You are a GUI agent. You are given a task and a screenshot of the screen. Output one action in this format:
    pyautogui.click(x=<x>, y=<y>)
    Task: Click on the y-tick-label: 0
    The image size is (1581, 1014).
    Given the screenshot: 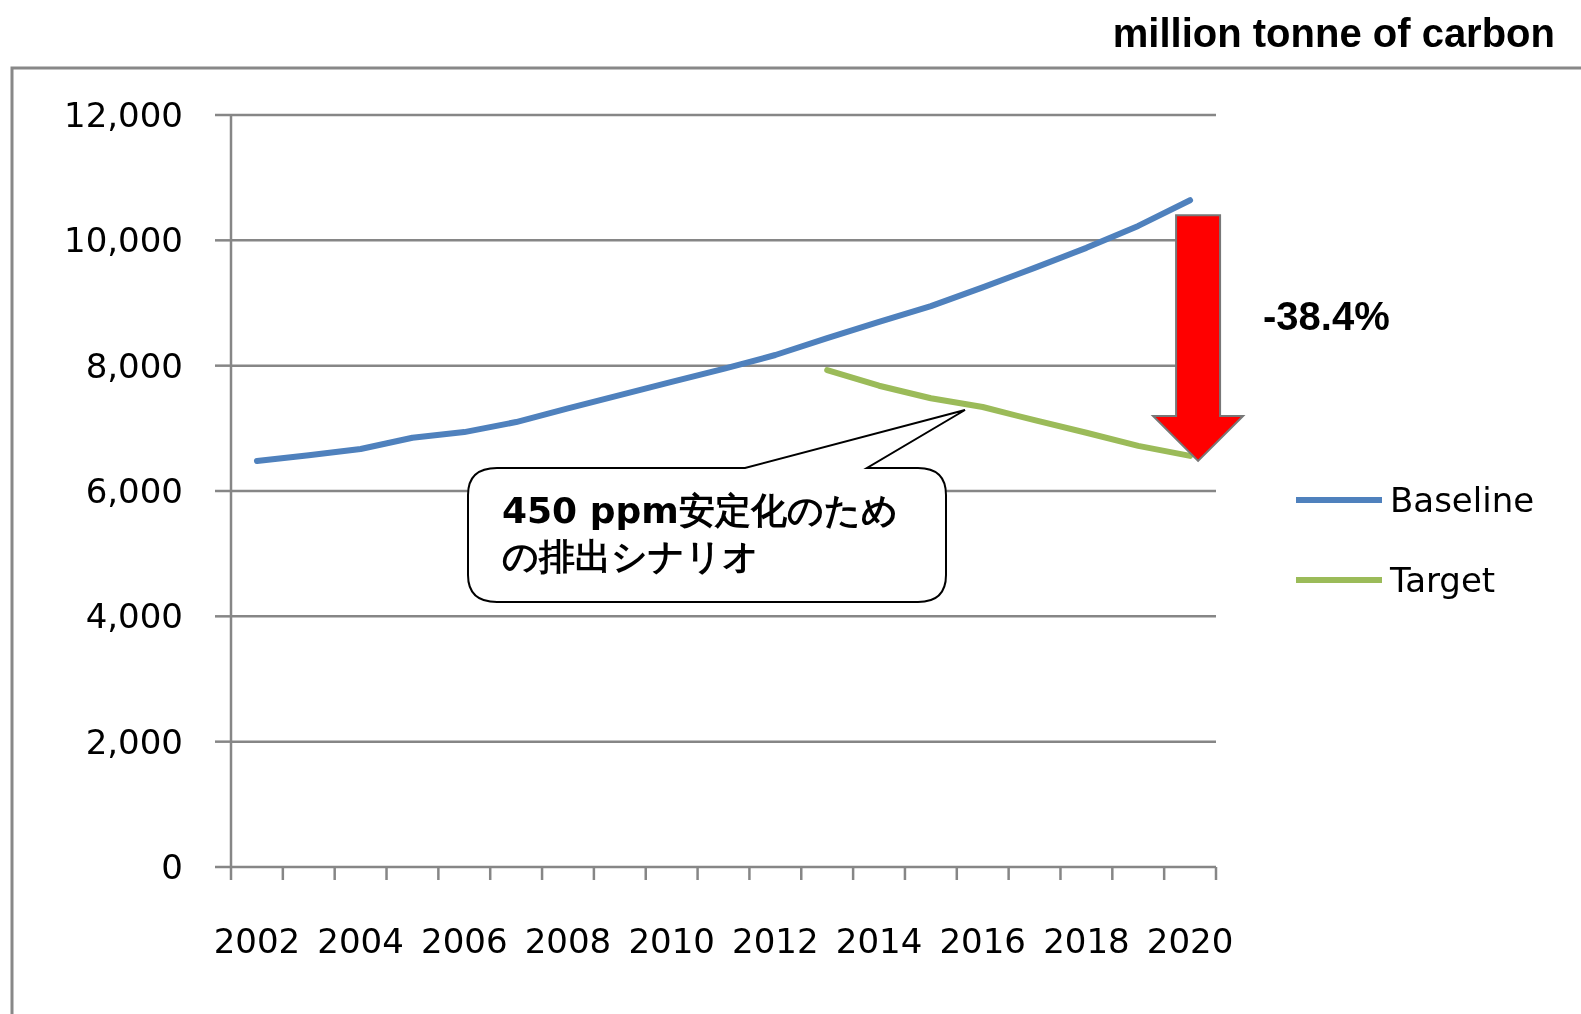 What is the action you would take?
    pyautogui.click(x=172, y=867)
    